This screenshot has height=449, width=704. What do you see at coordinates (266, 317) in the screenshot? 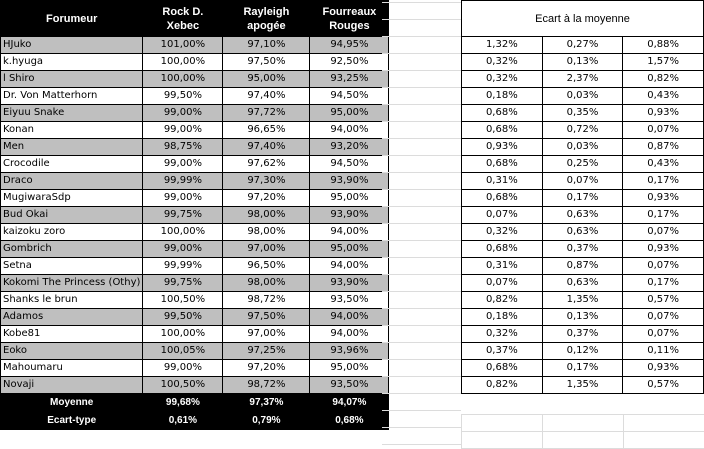
I see `rayleigh-cell: 97,50%` at bounding box center [266, 317].